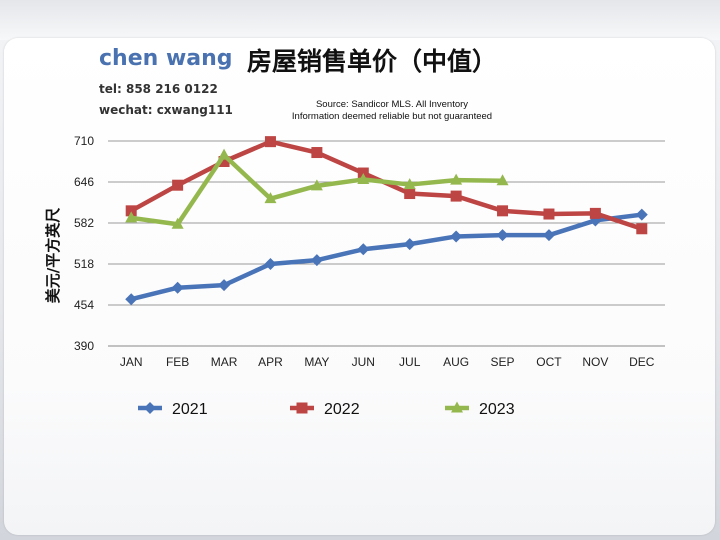 The width and height of the screenshot is (720, 540). Describe the element at coordinates (270, 362) in the screenshot. I see `x-tick-label: APR` at that location.